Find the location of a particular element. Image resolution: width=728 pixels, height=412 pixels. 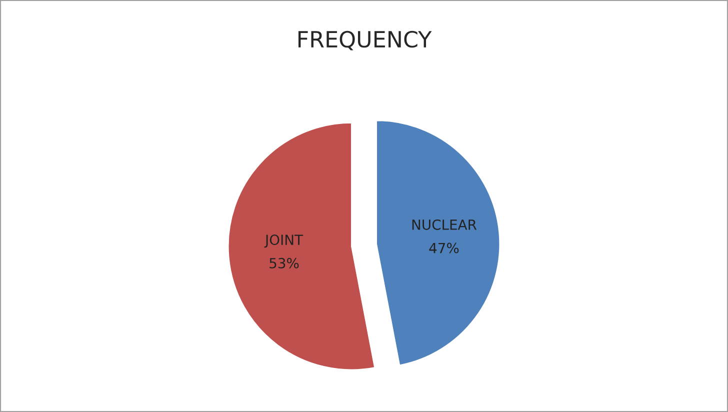

data-label: 53% is located at coordinates (284, 263).